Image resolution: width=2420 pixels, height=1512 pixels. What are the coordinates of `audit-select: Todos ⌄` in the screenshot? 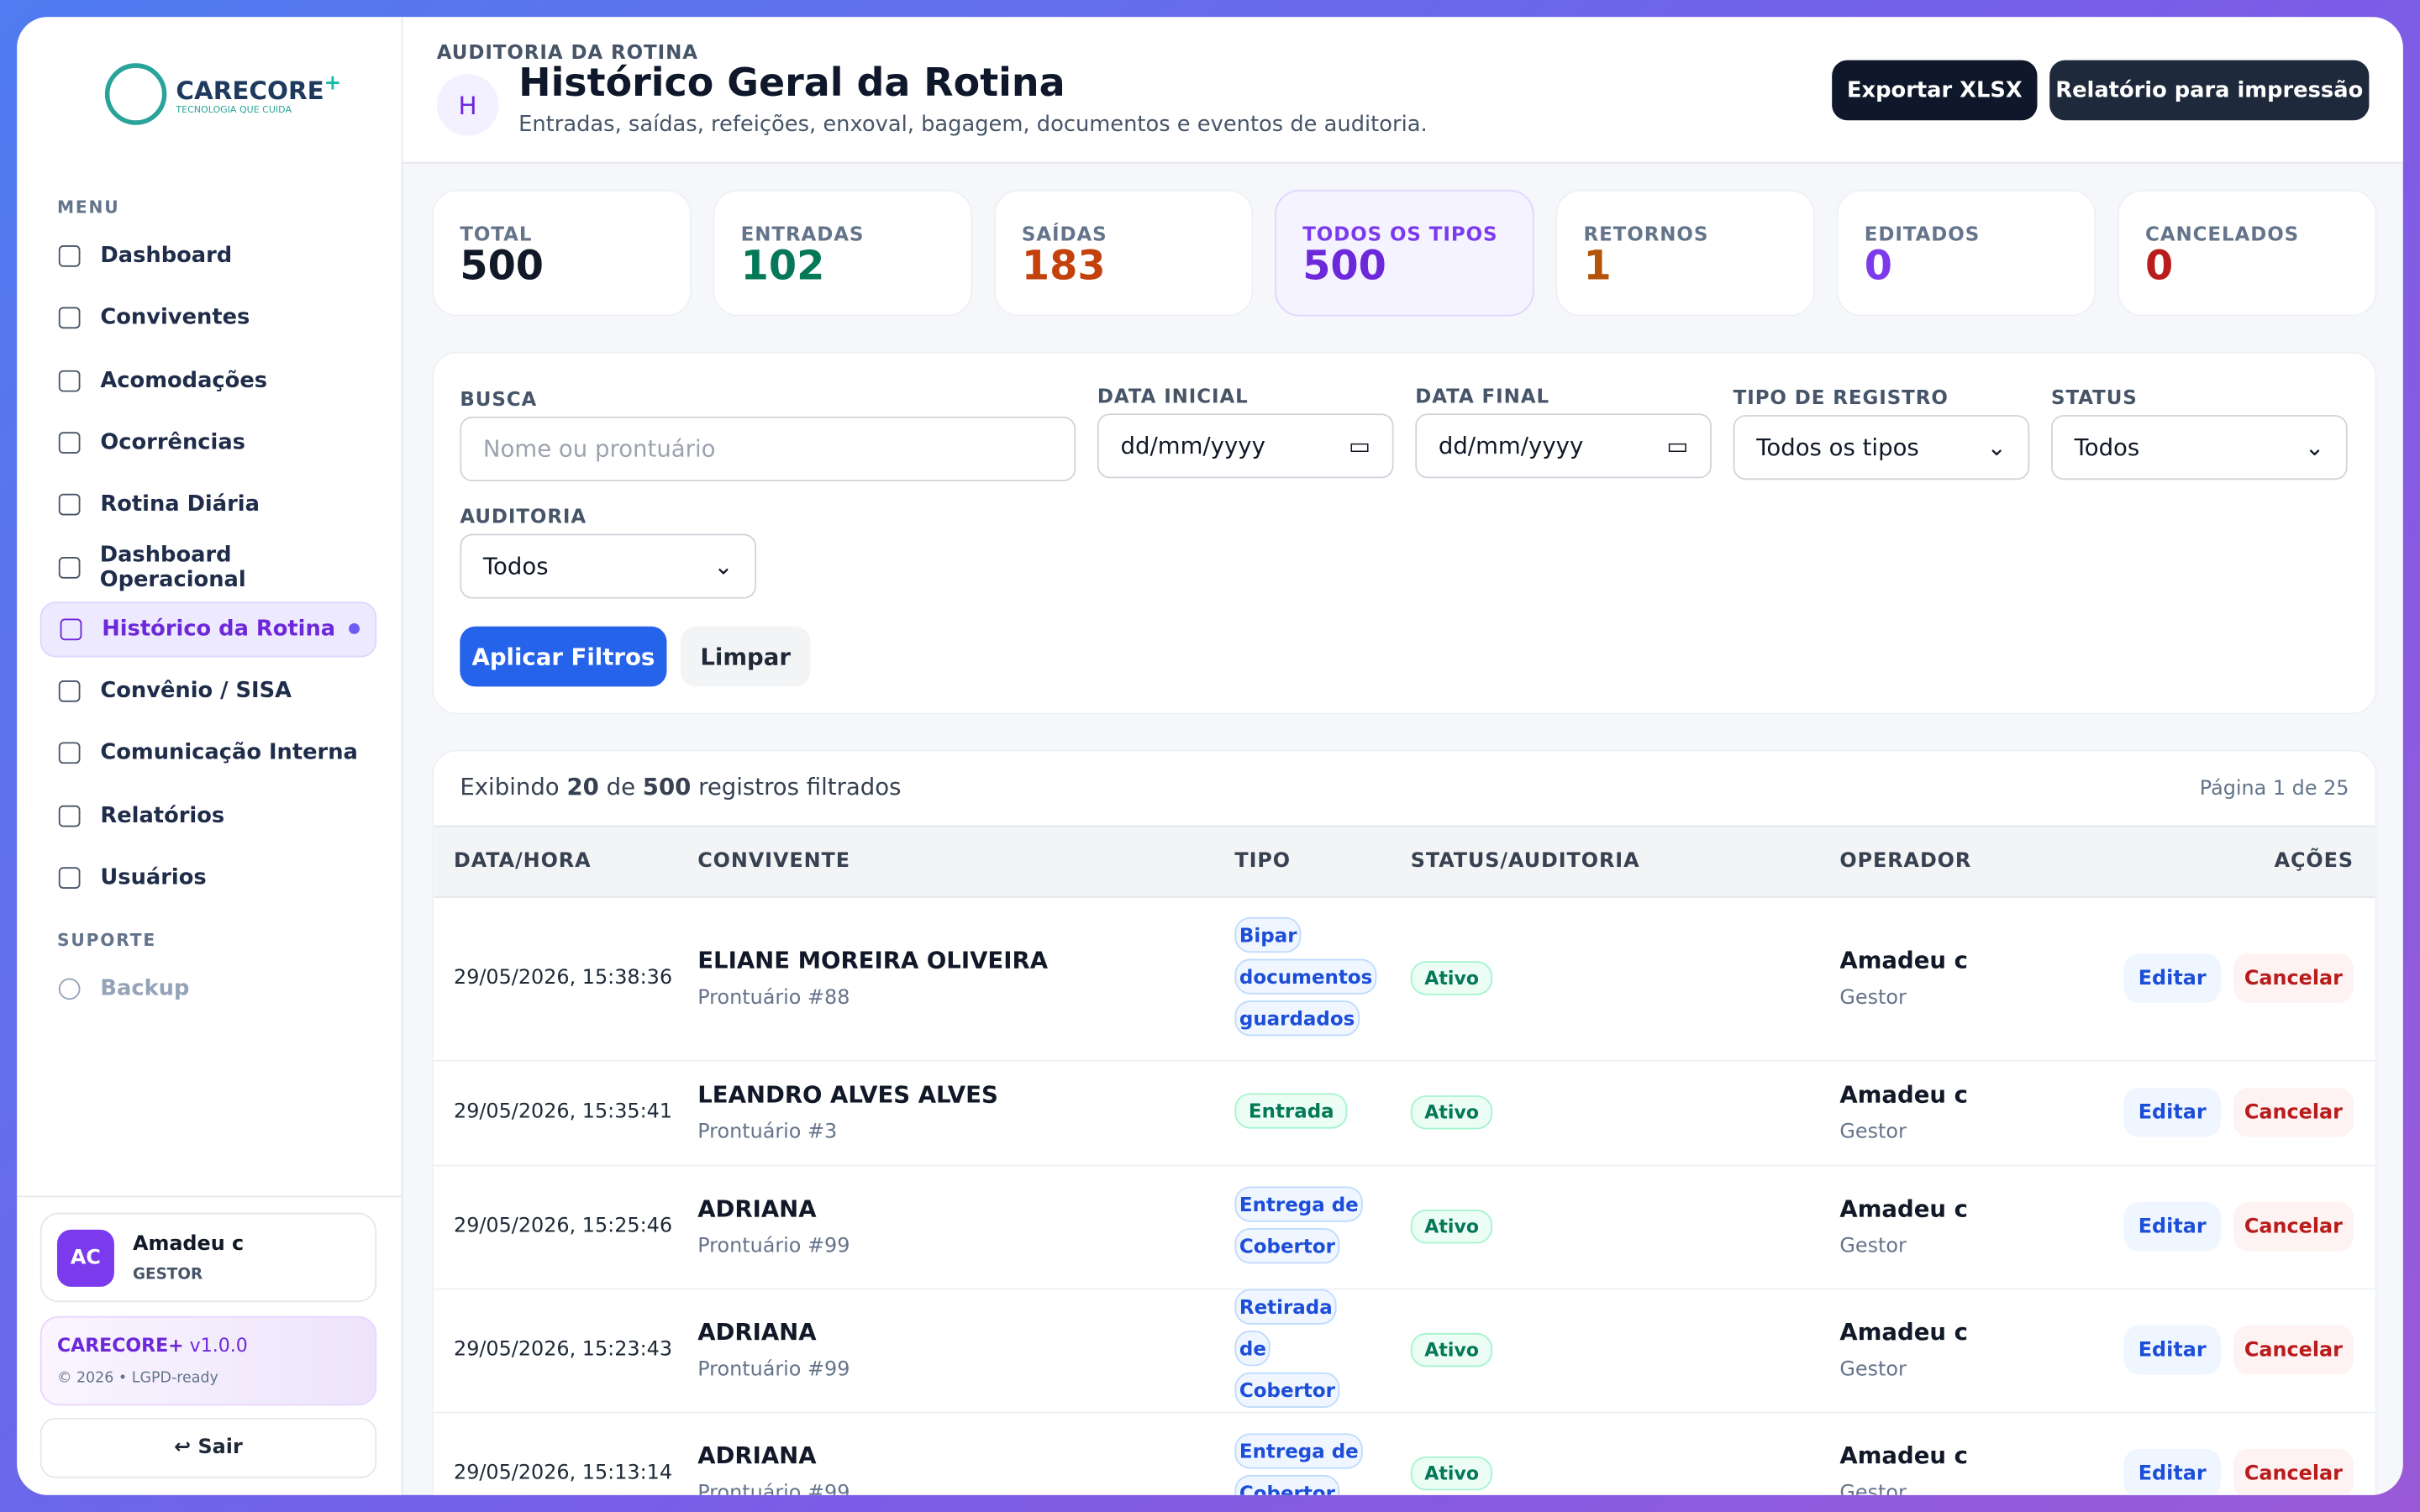 It's located at (608, 566).